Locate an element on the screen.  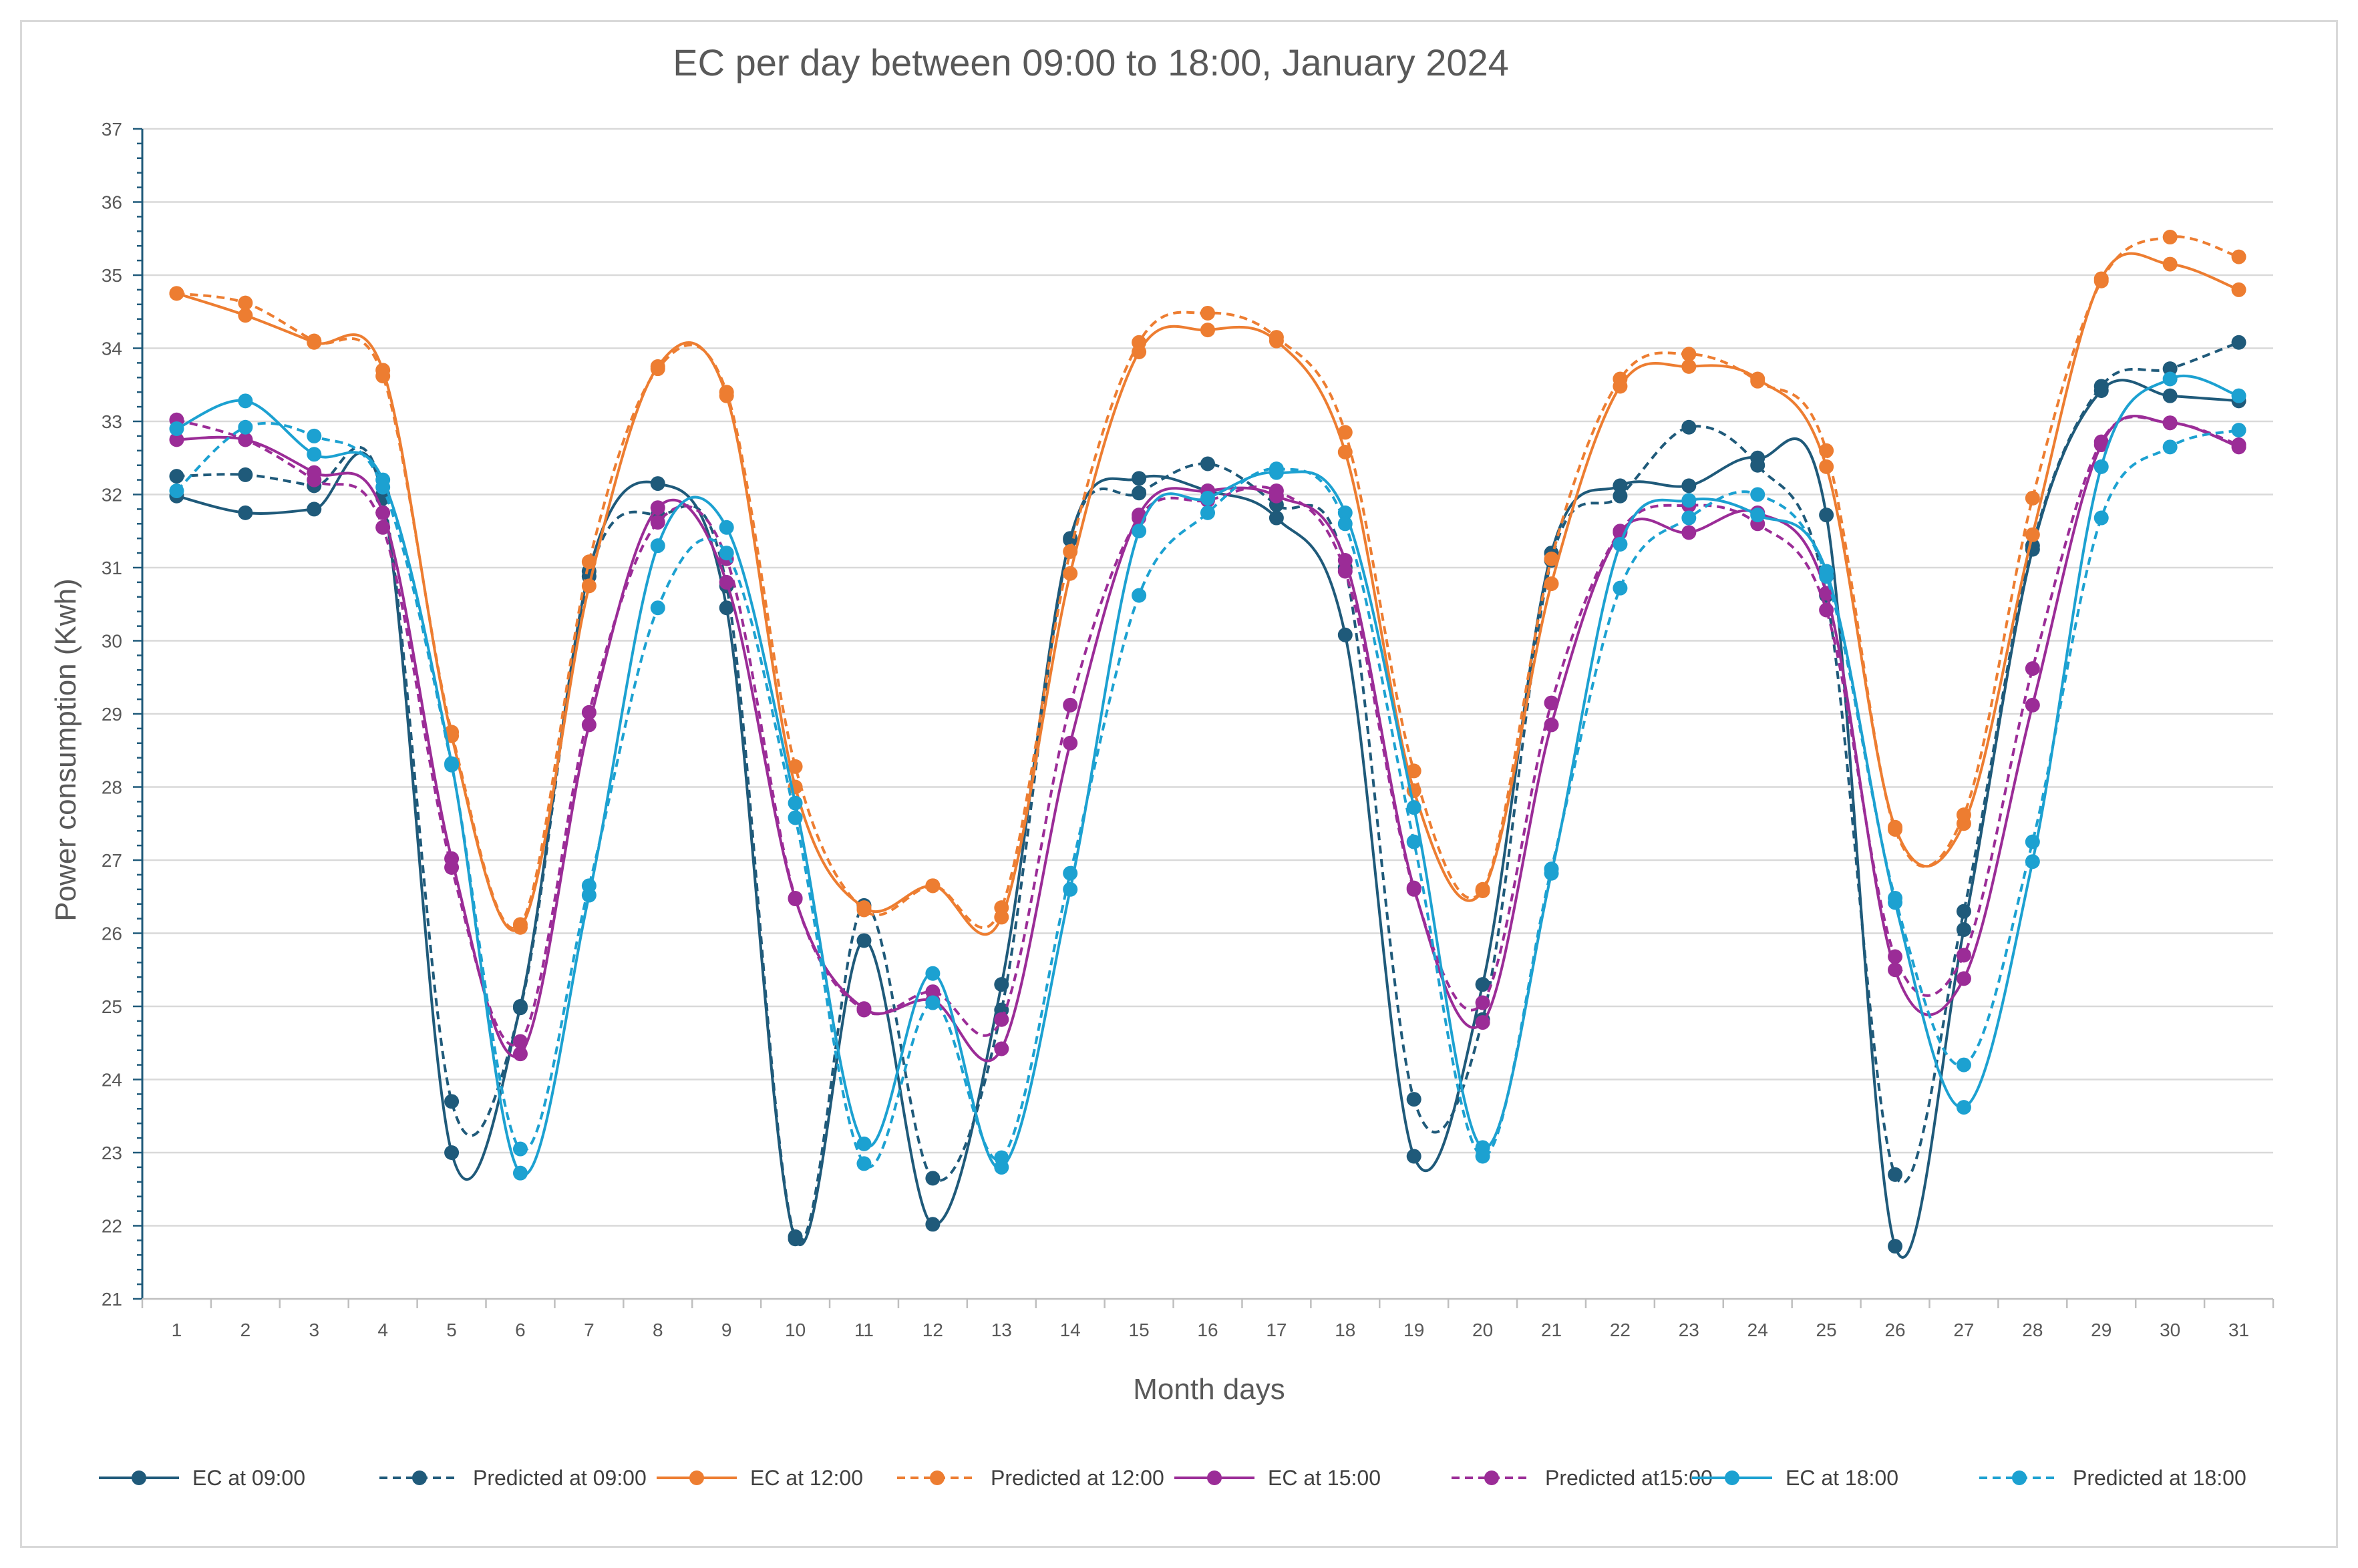
data-point-s7-d18 is located at coordinates (1345, 524).